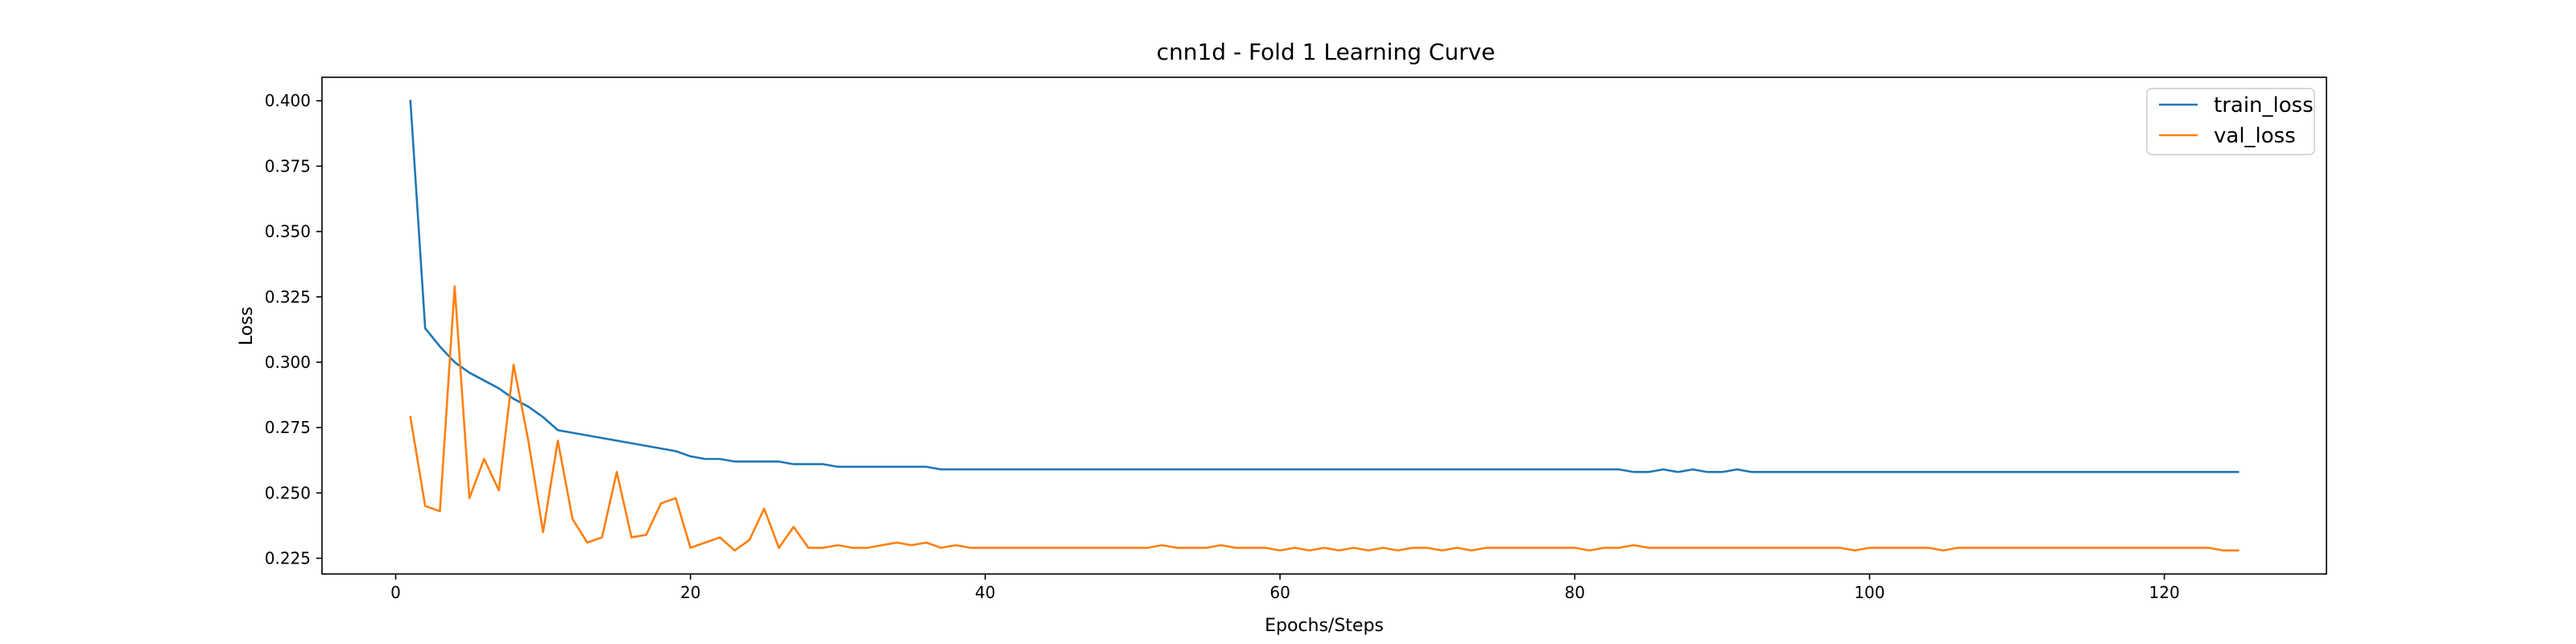 The width and height of the screenshot is (2576, 644). Describe the element at coordinates (288, 362) in the screenshot. I see `y-tick-label: 0.300` at that location.